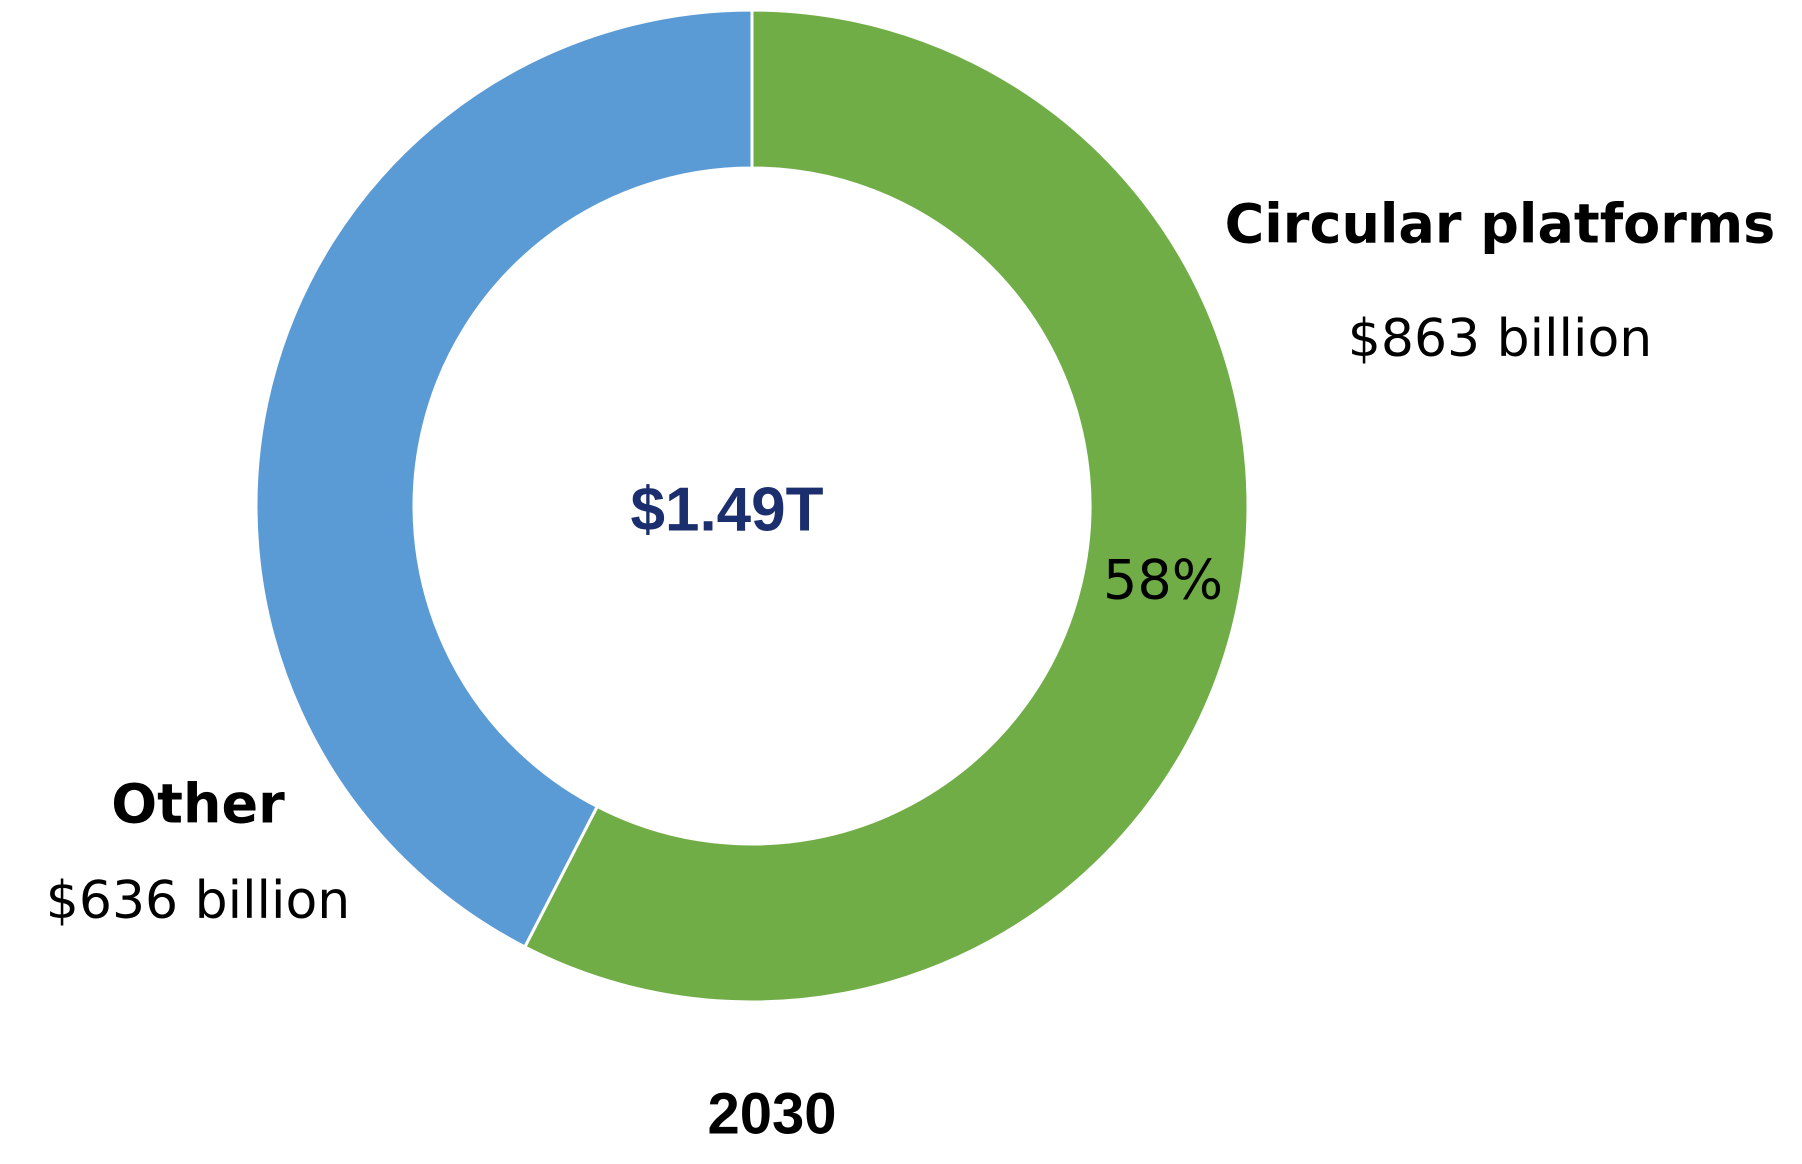 Image resolution: width=1802 pixels, height=1164 pixels. What do you see at coordinates (726, 509) in the screenshot?
I see `center-label: $1.49T` at bounding box center [726, 509].